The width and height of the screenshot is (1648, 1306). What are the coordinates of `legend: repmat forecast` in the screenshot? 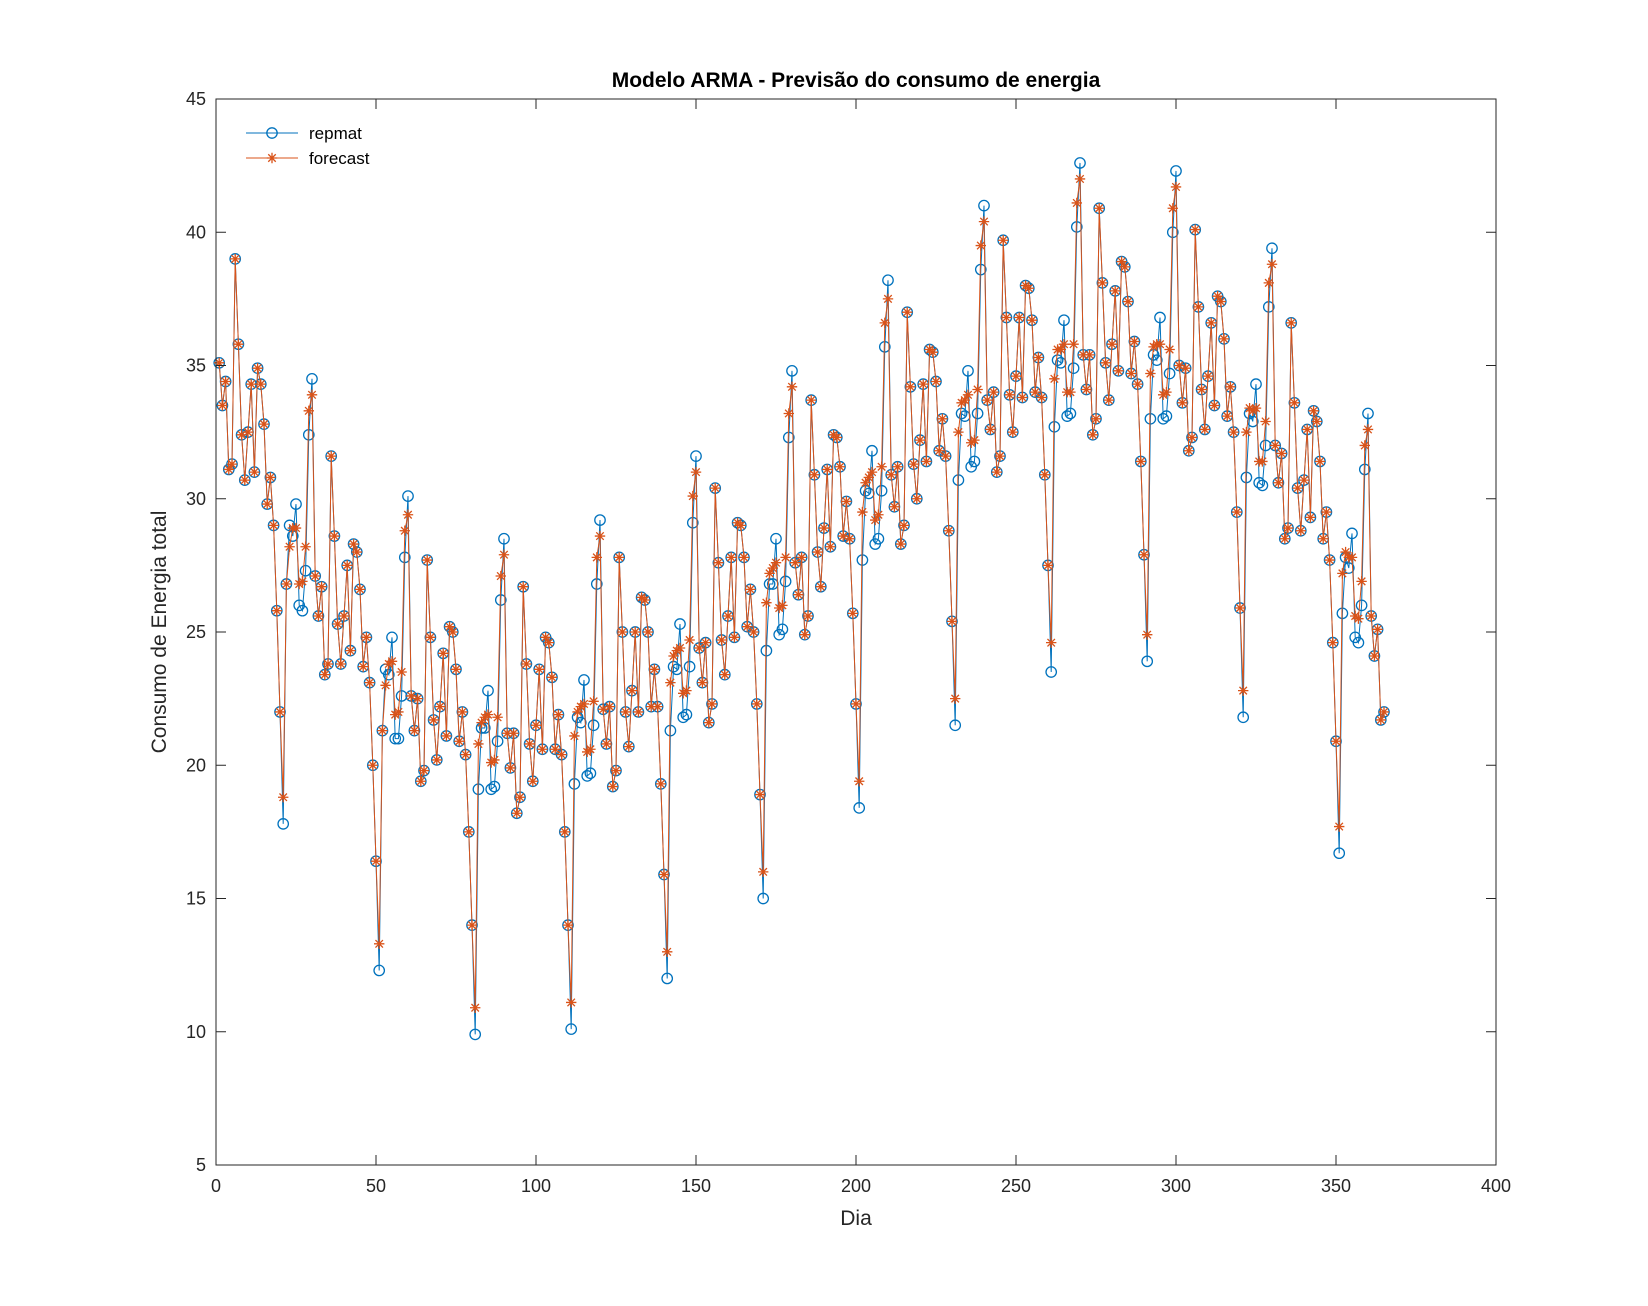 It's located at (308, 146).